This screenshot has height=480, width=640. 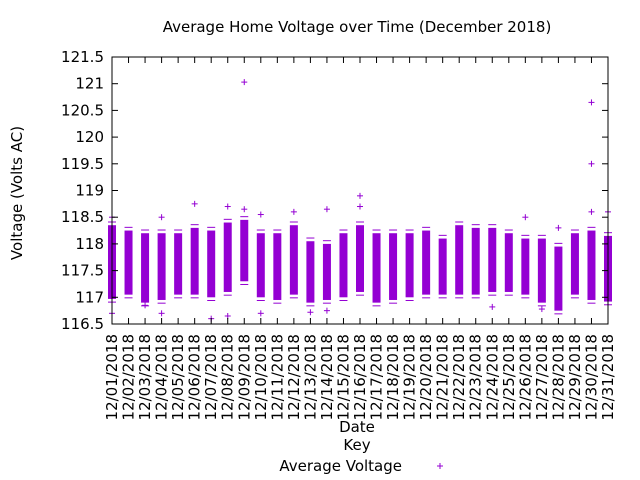 What do you see at coordinates (89, 84) in the screenshot?
I see `y-tick-label: 121` at bounding box center [89, 84].